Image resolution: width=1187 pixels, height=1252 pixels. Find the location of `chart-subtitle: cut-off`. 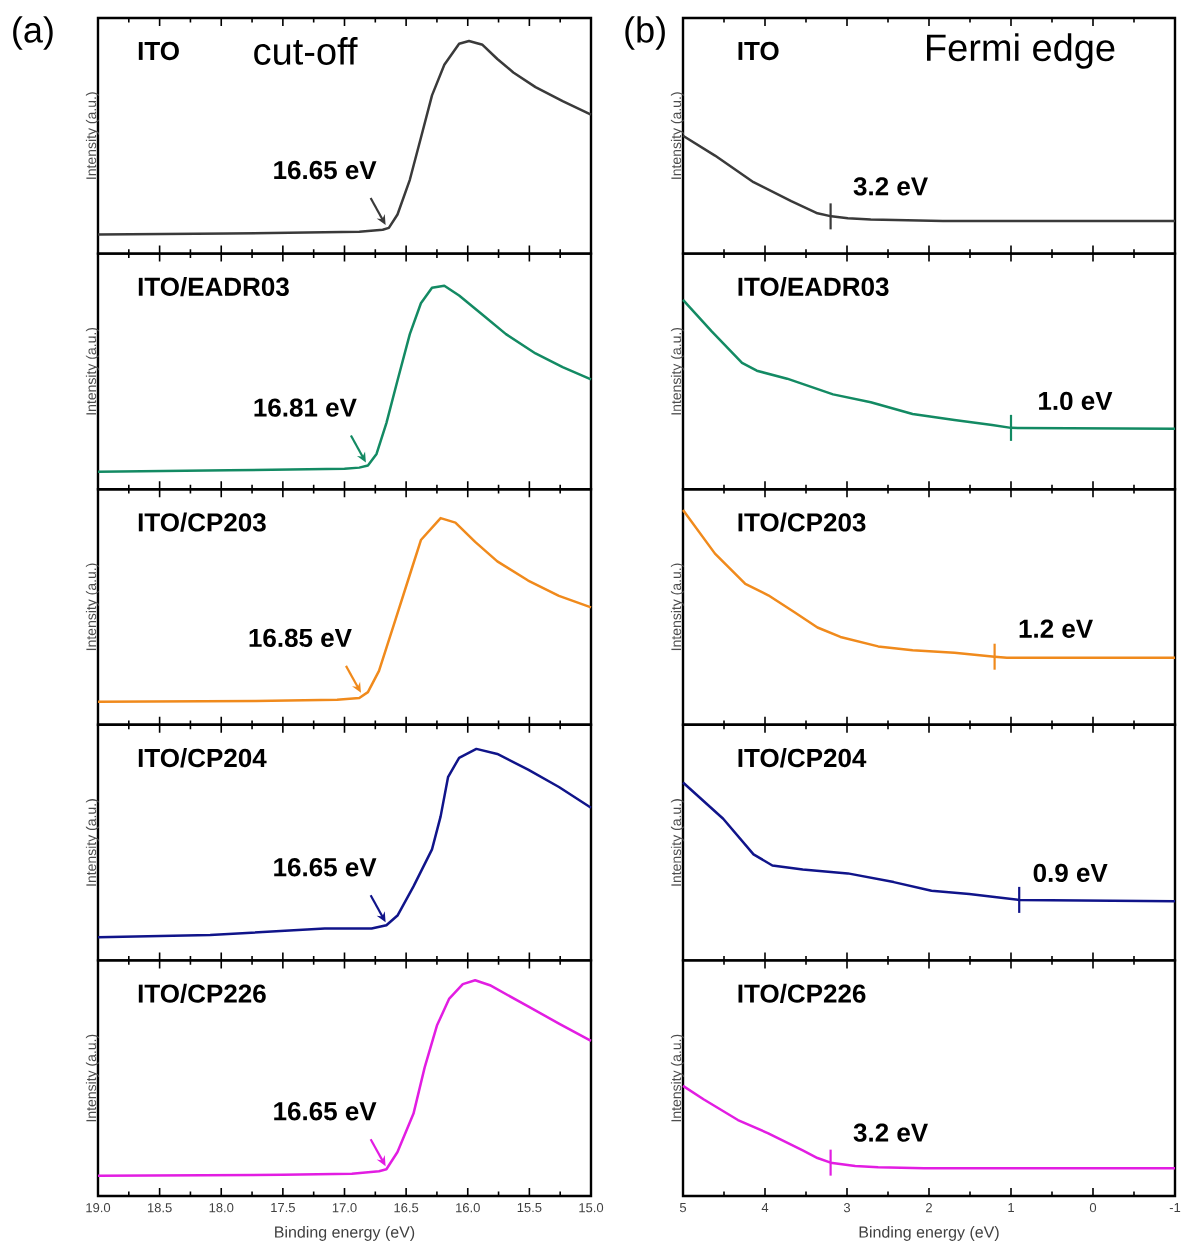

chart-subtitle: cut-off is located at coordinates (305, 51).